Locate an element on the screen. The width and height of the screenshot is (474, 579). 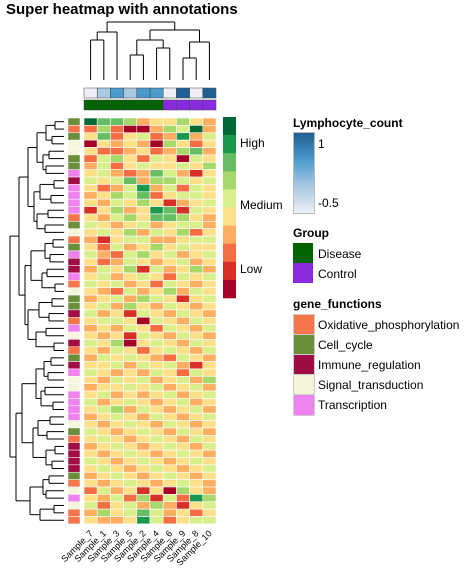
heat-legend-high: High is located at coordinates (252, 143).